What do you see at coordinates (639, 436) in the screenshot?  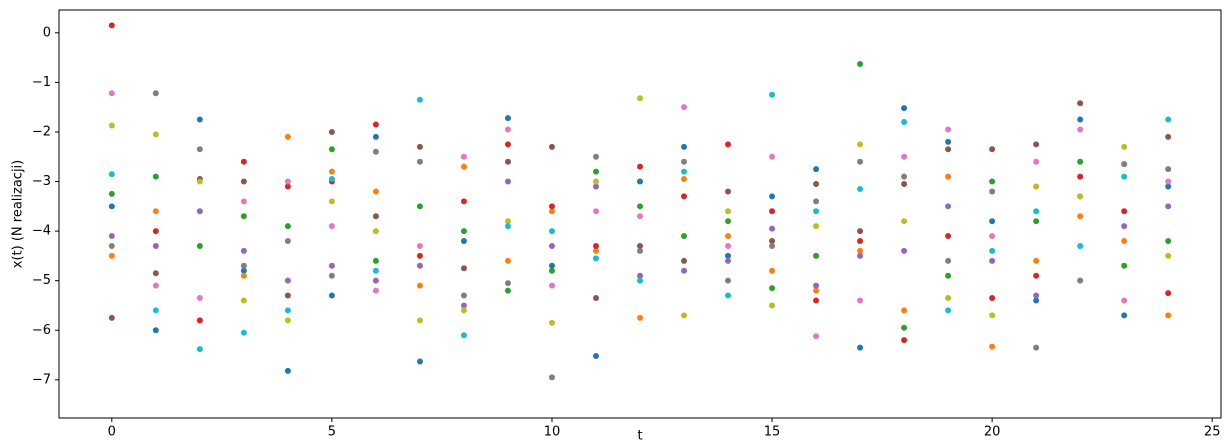 I see `x-axis-label: t` at bounding box center [639, 436].